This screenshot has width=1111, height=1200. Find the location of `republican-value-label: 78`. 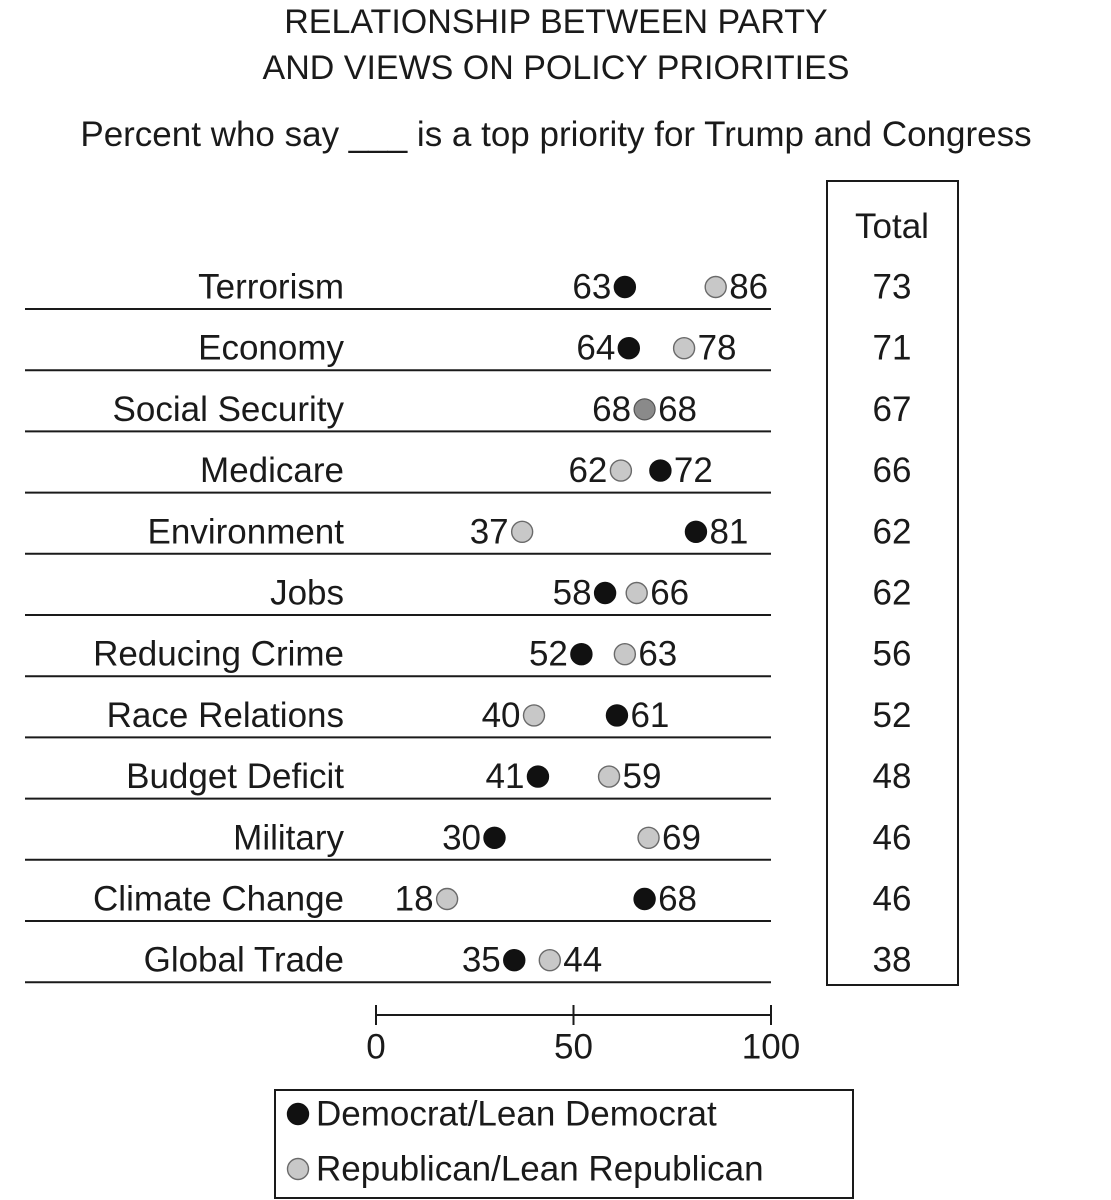

republican-value-label: 78 is located at coordinates (717, 348).